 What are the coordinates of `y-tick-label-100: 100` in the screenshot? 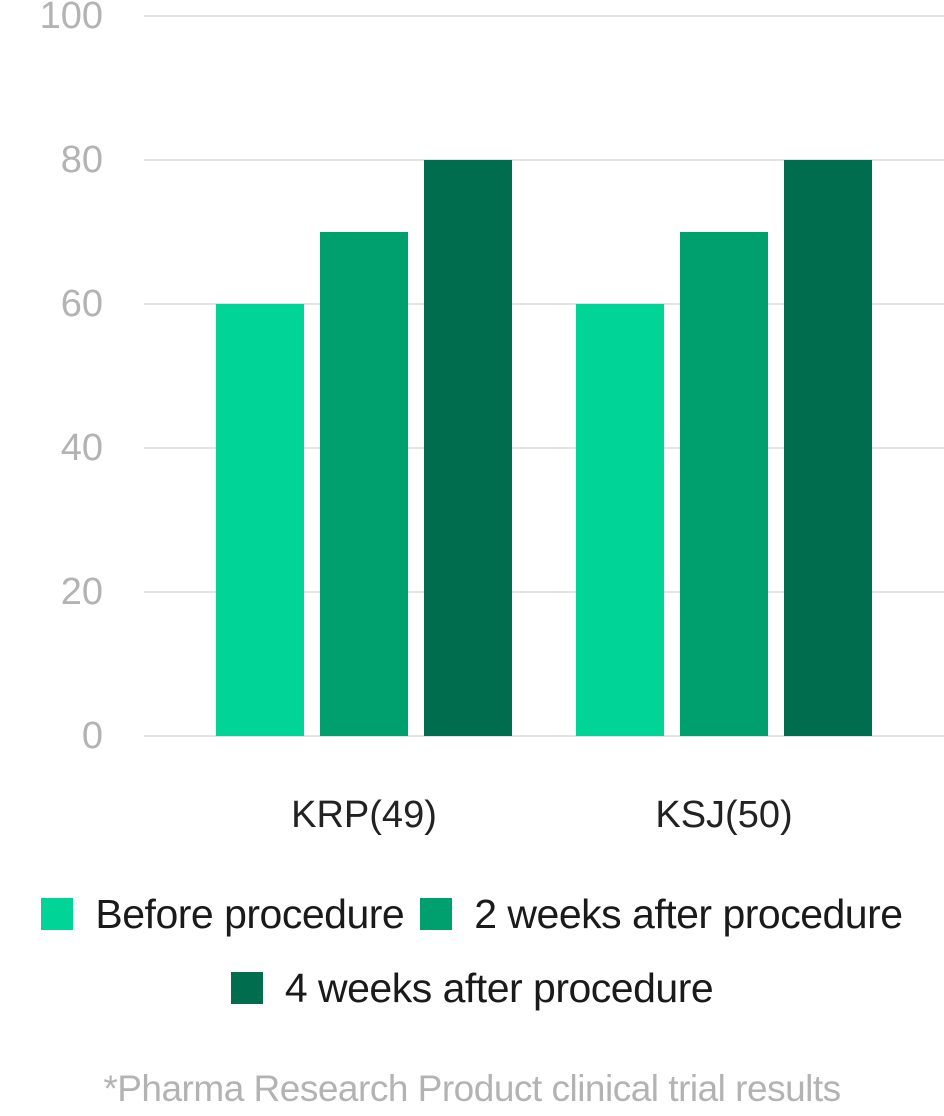 It's located at (71, 18).